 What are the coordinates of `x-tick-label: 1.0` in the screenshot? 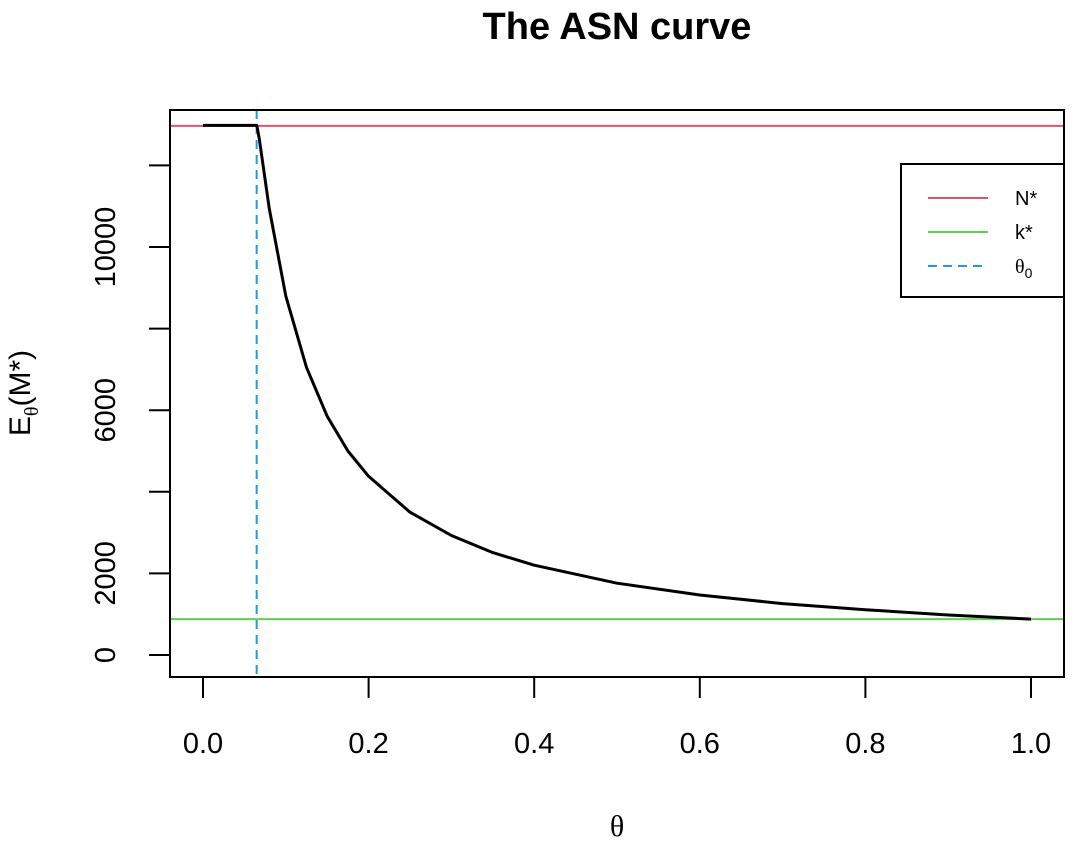 It's located at (1031, 744).